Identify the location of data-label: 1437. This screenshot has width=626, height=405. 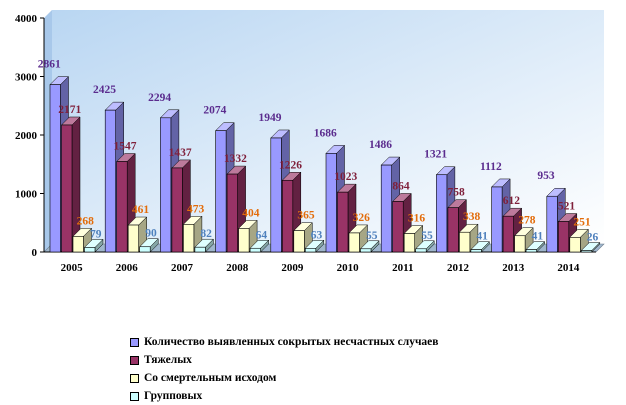
(180, 153).